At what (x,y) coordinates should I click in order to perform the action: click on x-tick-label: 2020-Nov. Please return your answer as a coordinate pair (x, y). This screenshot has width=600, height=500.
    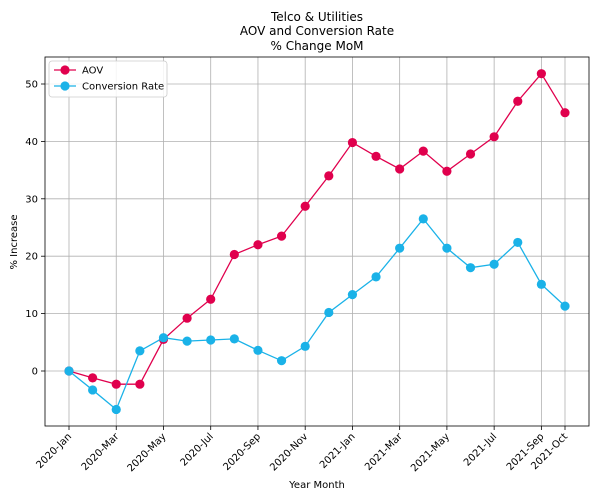
    Looking at the image, I should click on (289, 452).